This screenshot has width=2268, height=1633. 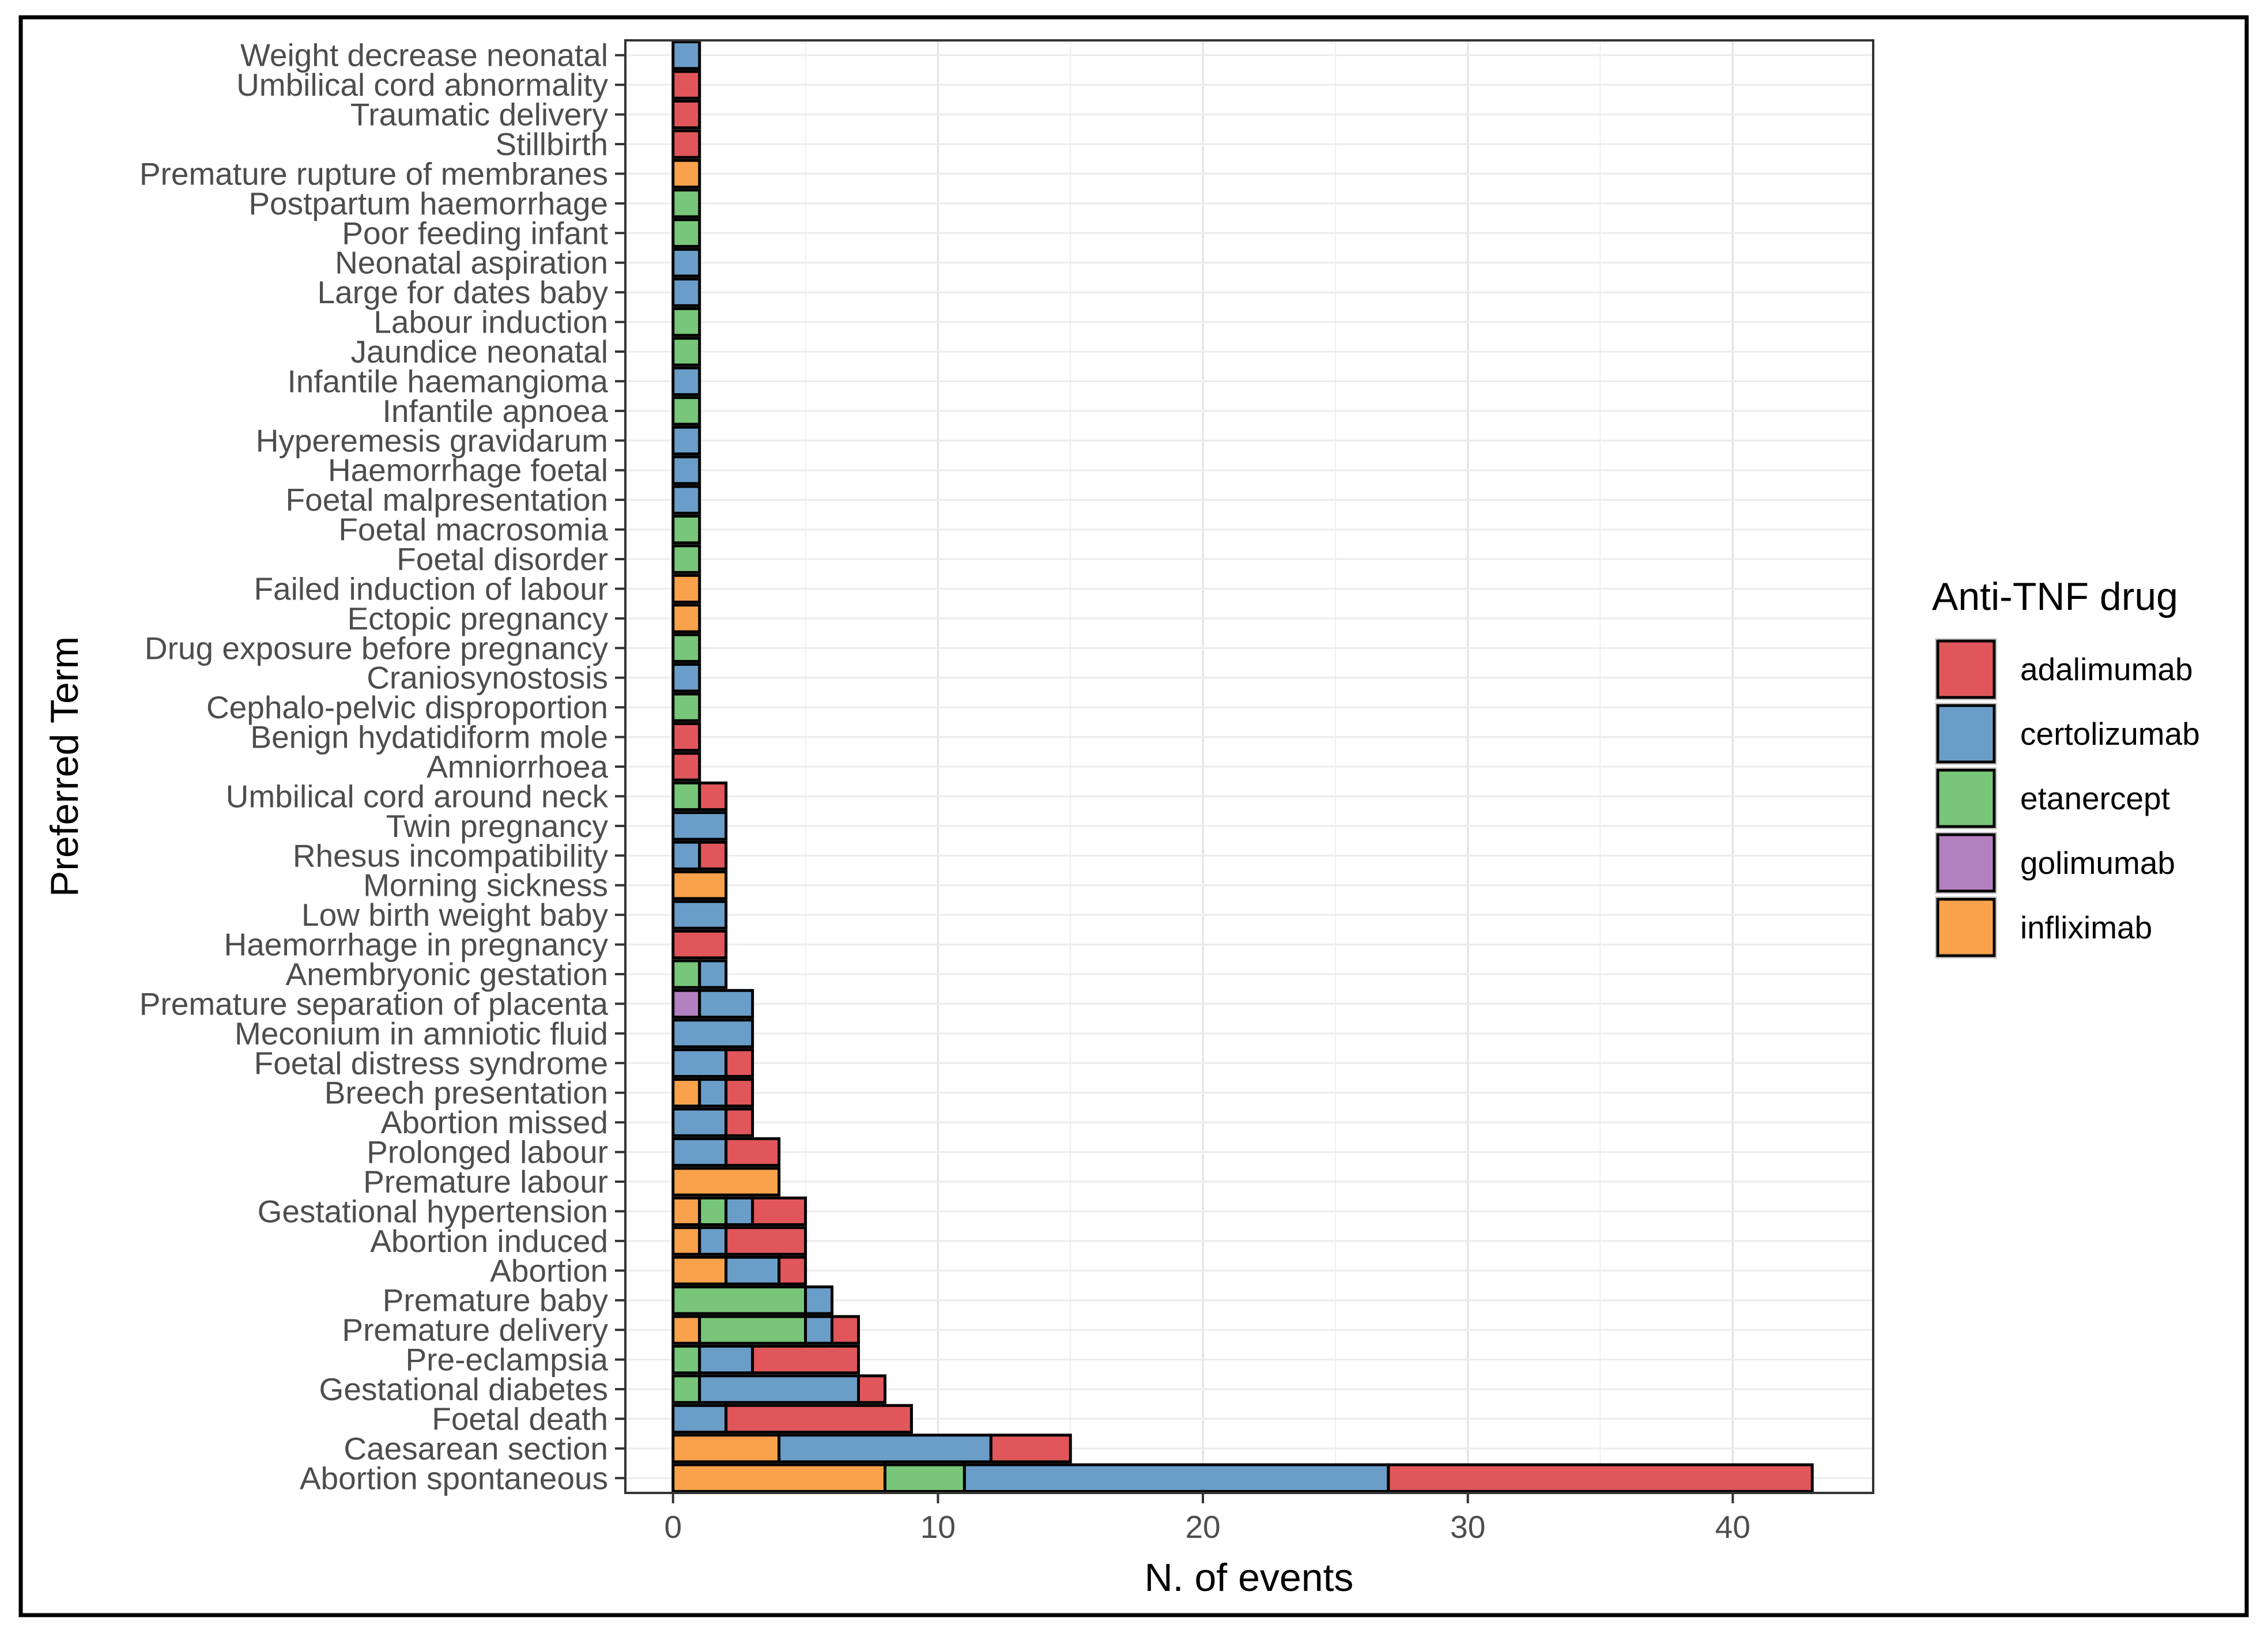 I want to click on legend-label-infliximab: infliximab, so click(x=2086, y=927).